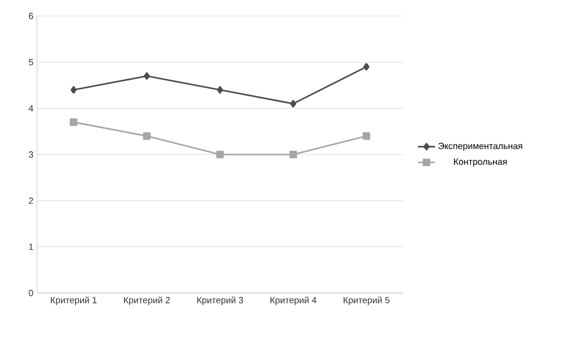 The height and width of the screenshot is (337, 578). Describe the element at coordinates (480, 146) in the screenshot. I see `legend-label: Экспериментальная` at that location.